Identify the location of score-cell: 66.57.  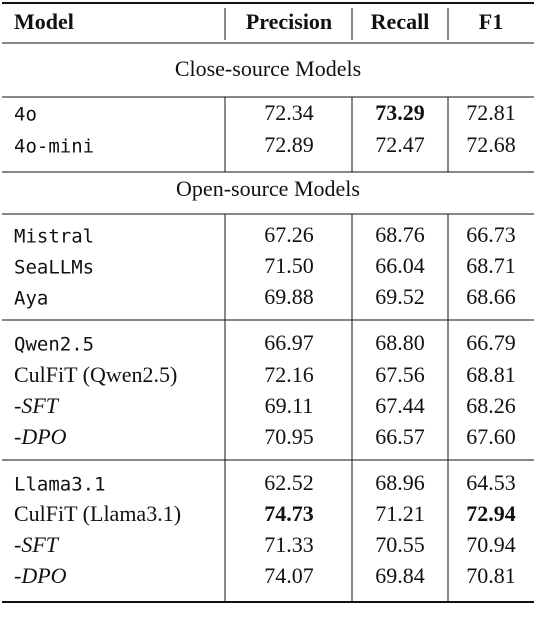
(400, 436).